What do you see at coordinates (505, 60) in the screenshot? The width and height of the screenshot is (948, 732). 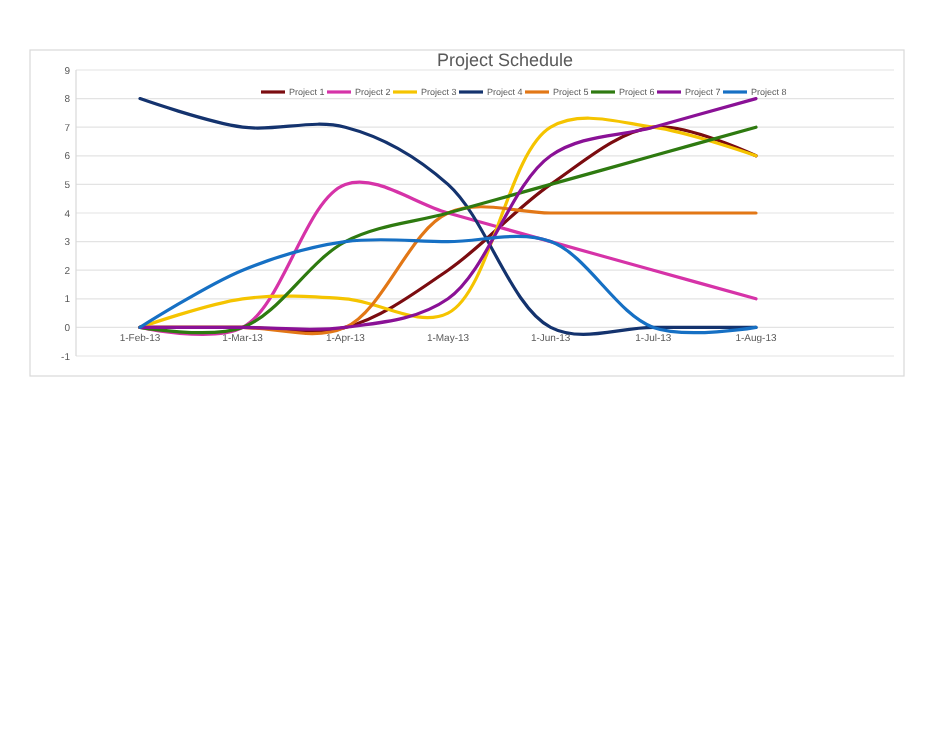 I see `chart-title: Project Schedule` at bounding box center [505, 60].